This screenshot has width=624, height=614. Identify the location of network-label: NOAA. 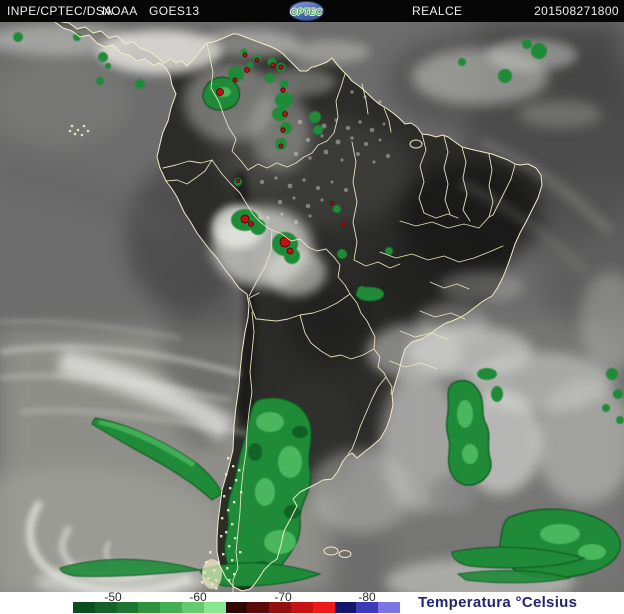
(120, 11).